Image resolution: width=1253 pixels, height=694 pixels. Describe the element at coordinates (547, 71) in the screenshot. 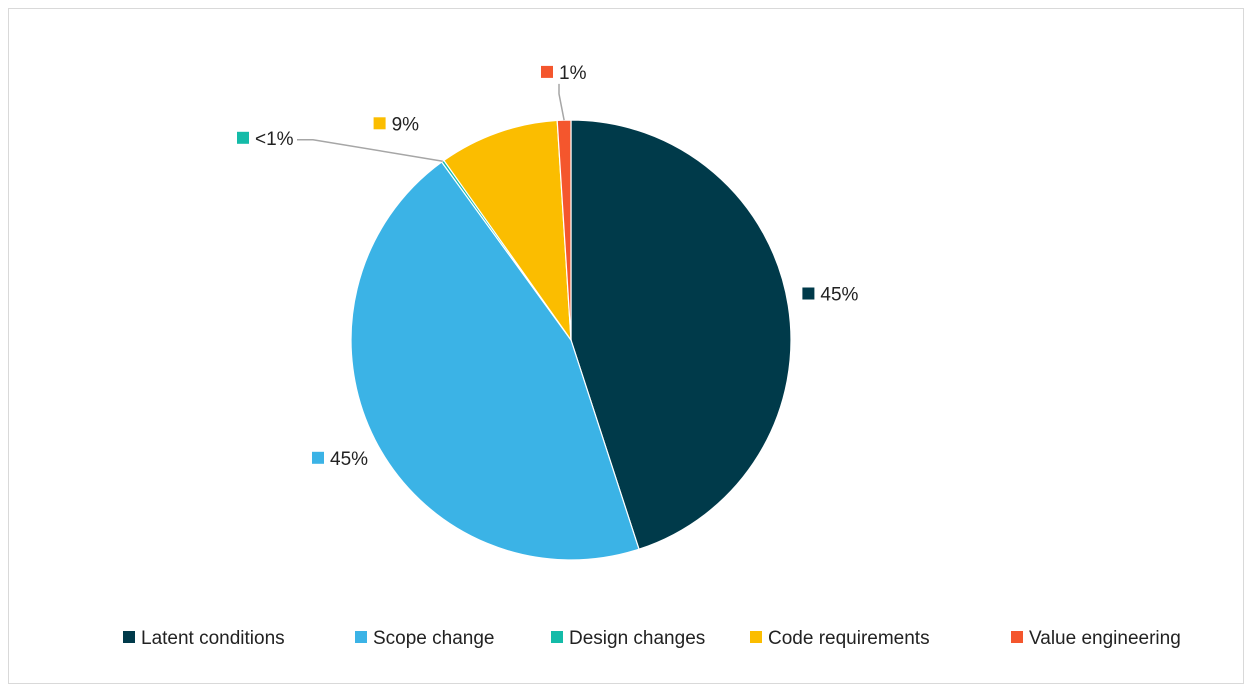

I see `label-swatch-value-engineering` at that location.